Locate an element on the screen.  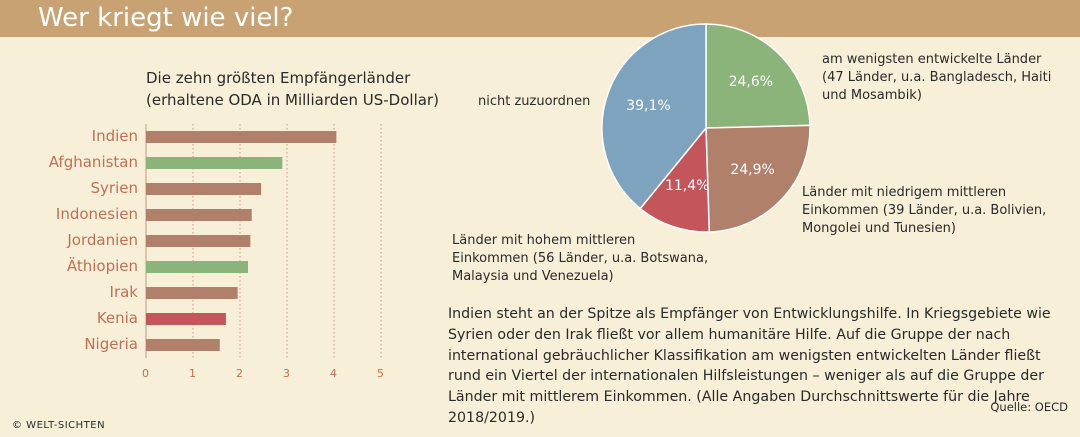
category-label: Äthiopien is located at coordinates (102, 266).